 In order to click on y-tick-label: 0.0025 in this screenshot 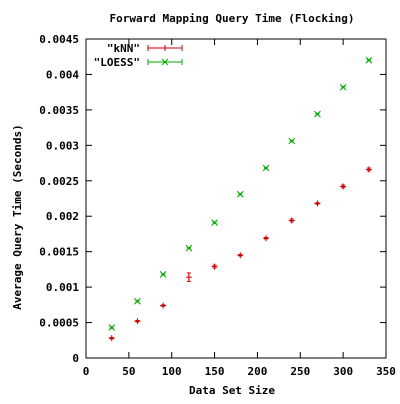, I will do `click(59, 181)`.